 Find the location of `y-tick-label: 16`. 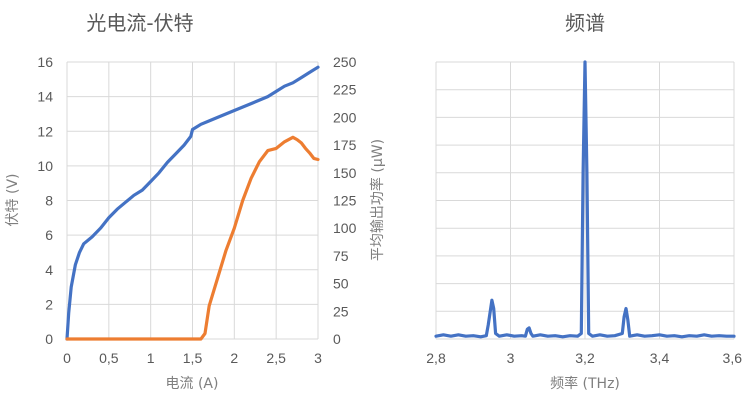

y-tick-label: 16 is located at coordinates (45, 62).